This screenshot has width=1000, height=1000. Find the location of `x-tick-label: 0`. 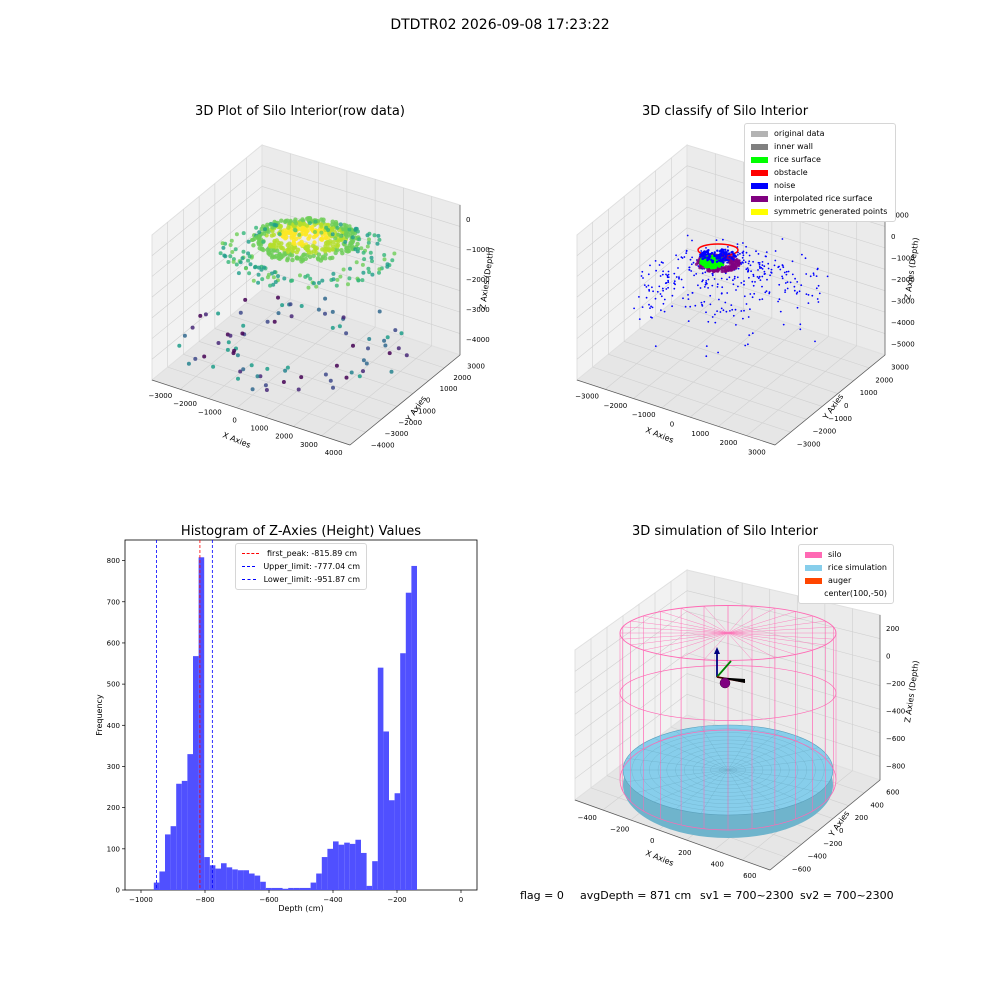

x-tick-label: 0 is located at coordinates (652, 841).